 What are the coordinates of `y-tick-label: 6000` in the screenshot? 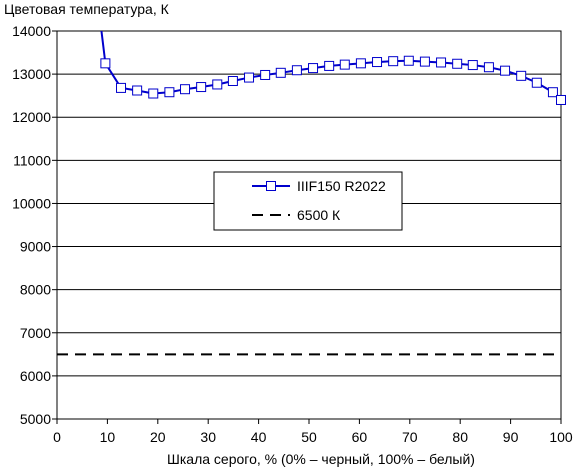 It's located at (35, 376).